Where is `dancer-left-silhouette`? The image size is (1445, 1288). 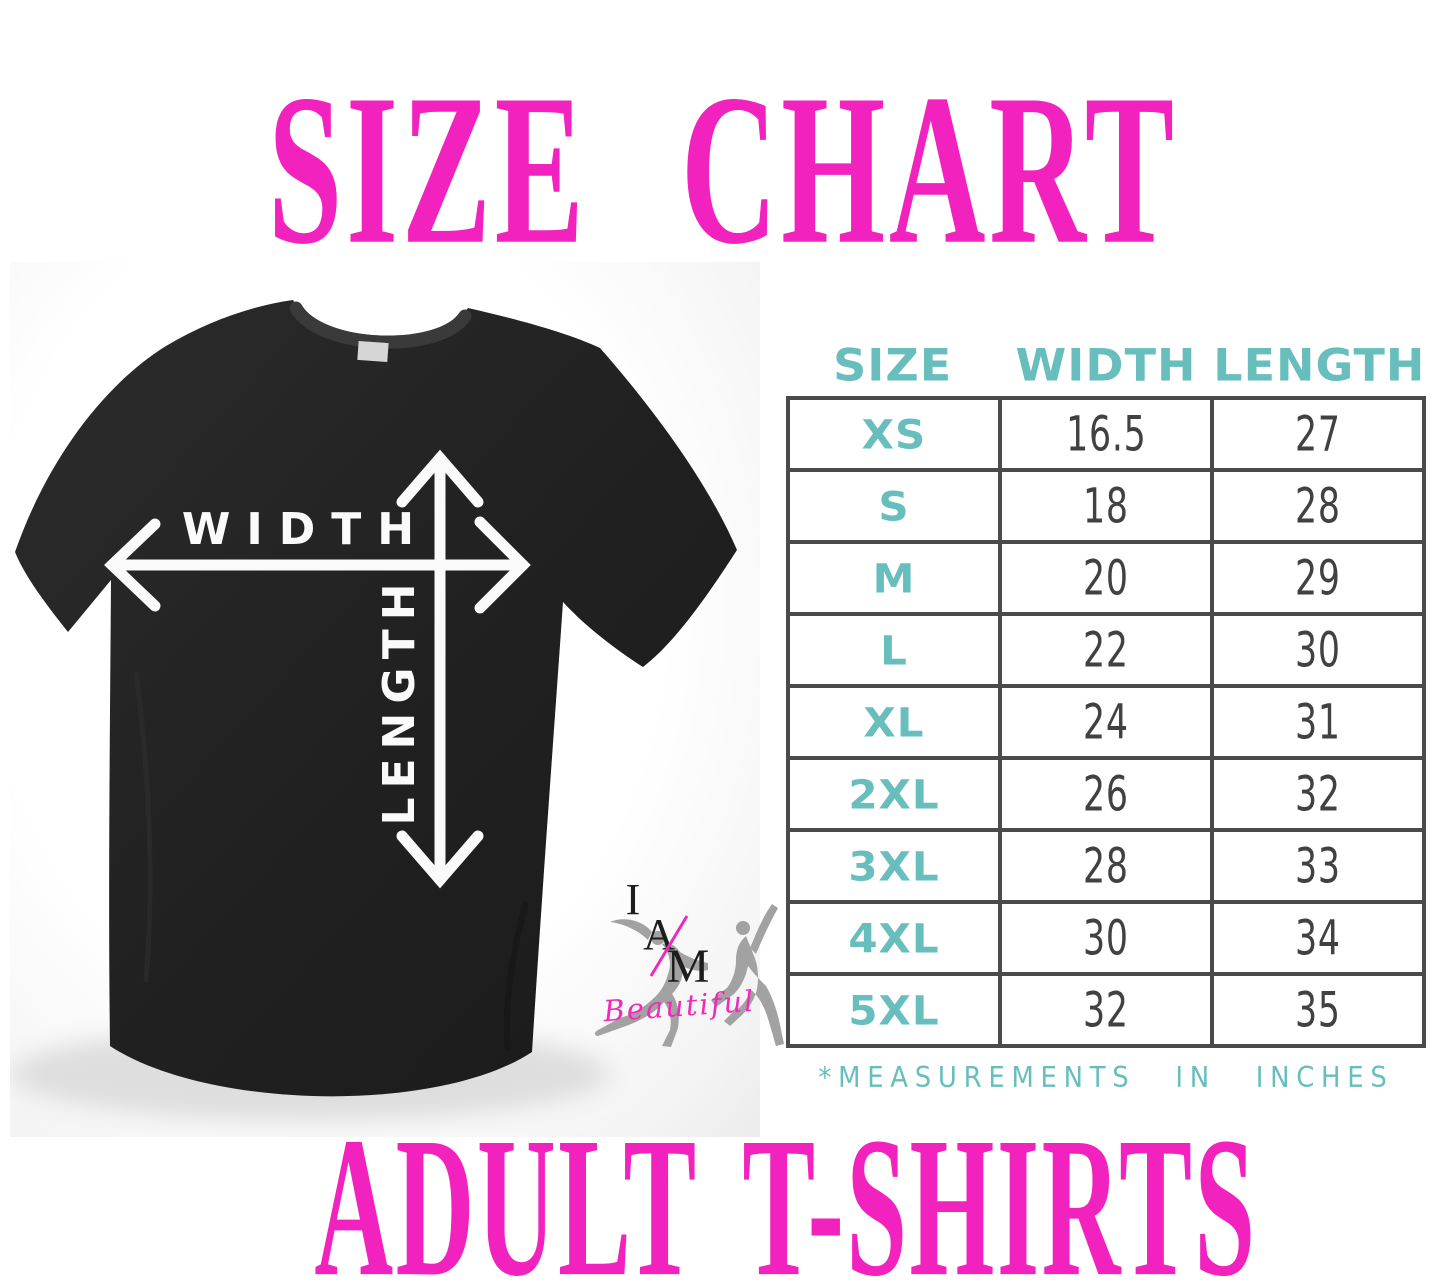 dancer-left-silhouette is located at coordinates (651, 983).